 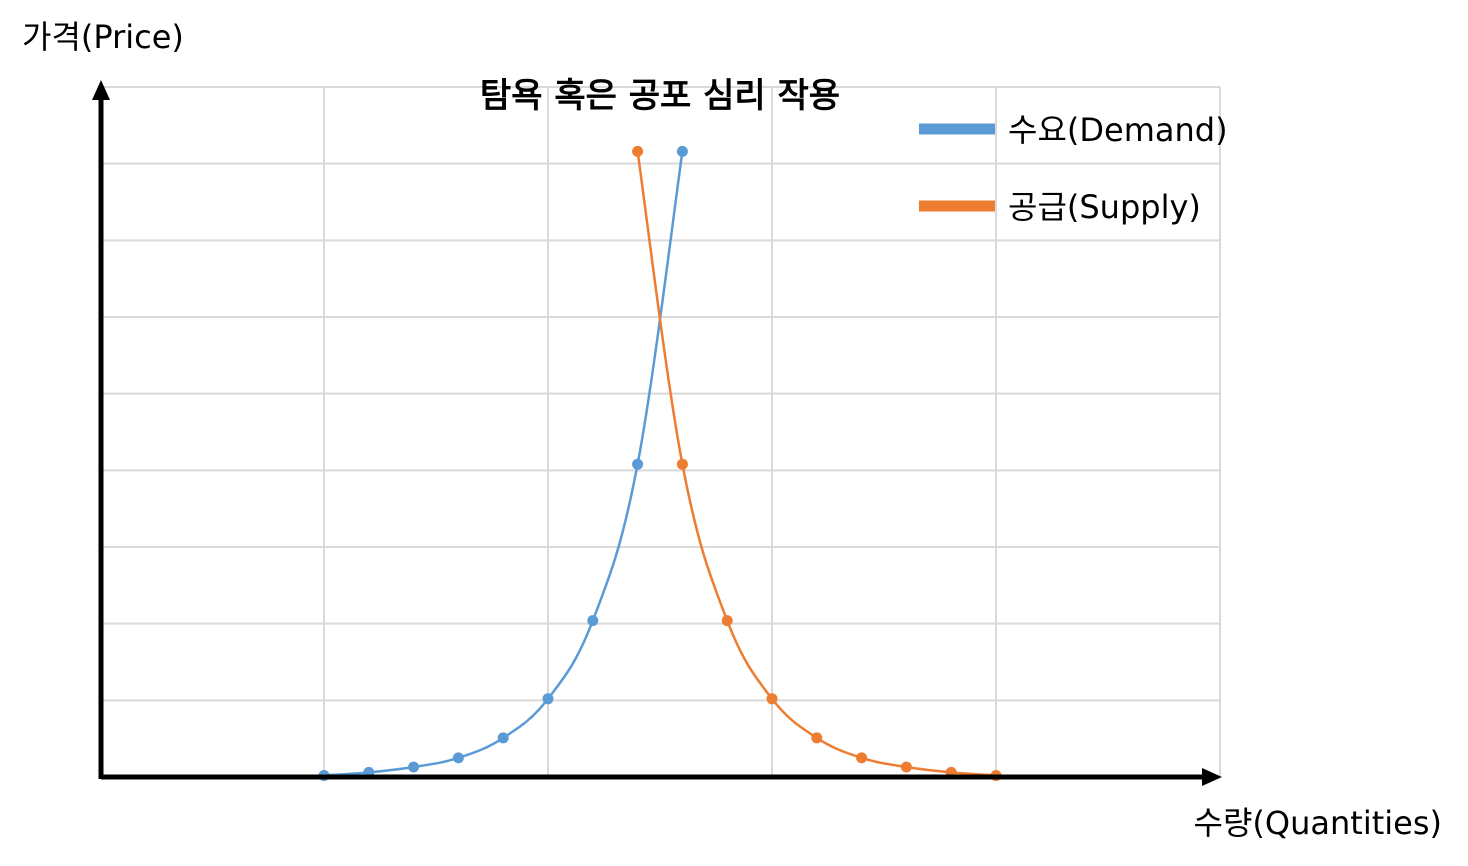 What do you see at coordinates (103, 37) in the screenshot?
I see `y-axis-label: 가격(Price)` at bounding box center [103, 37].